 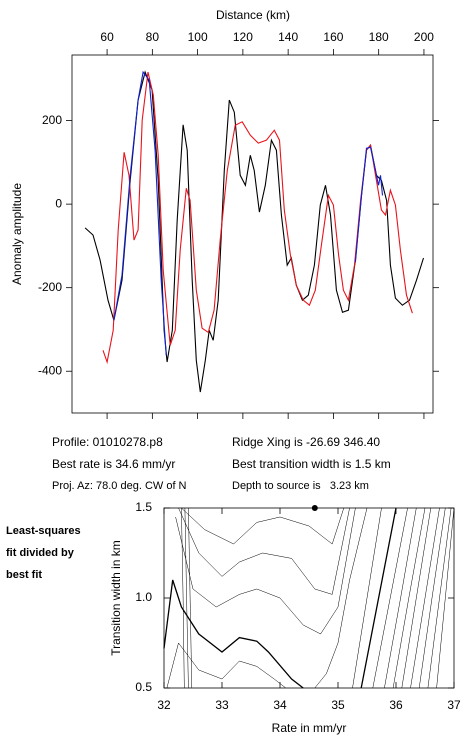 I want to click on x-tick-label: 37, so click(x=454, y=705).